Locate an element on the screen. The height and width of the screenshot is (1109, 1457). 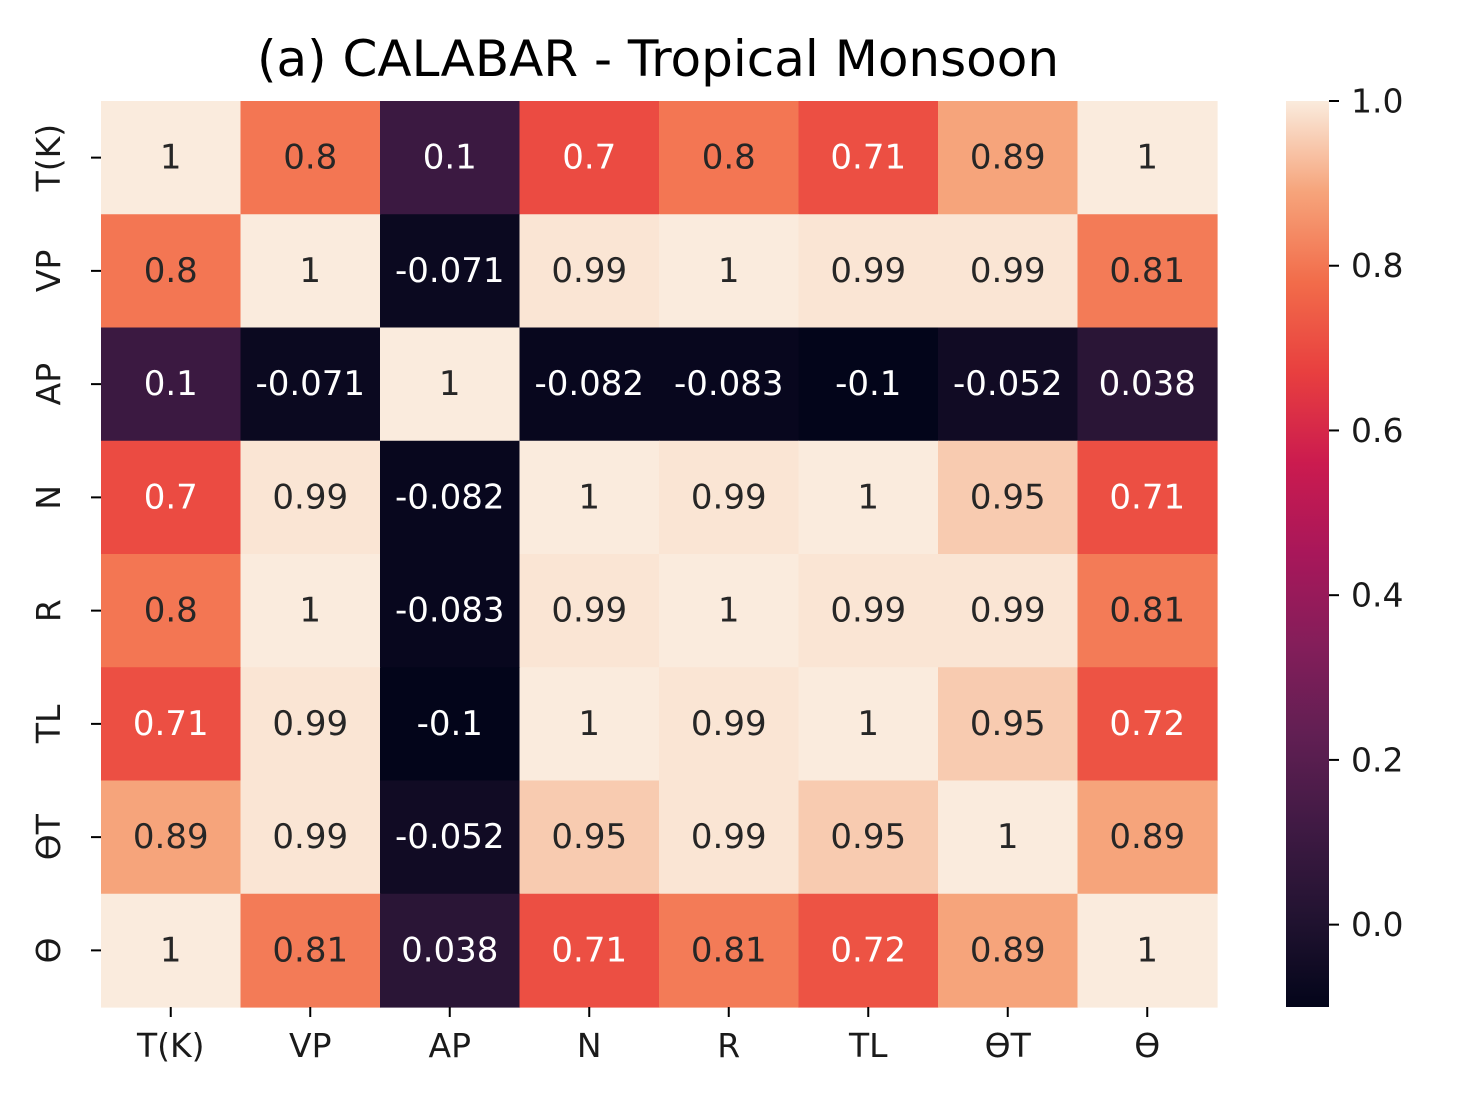
colorbar-tick-label: 0.2 is located at coordinates (1377, 759).